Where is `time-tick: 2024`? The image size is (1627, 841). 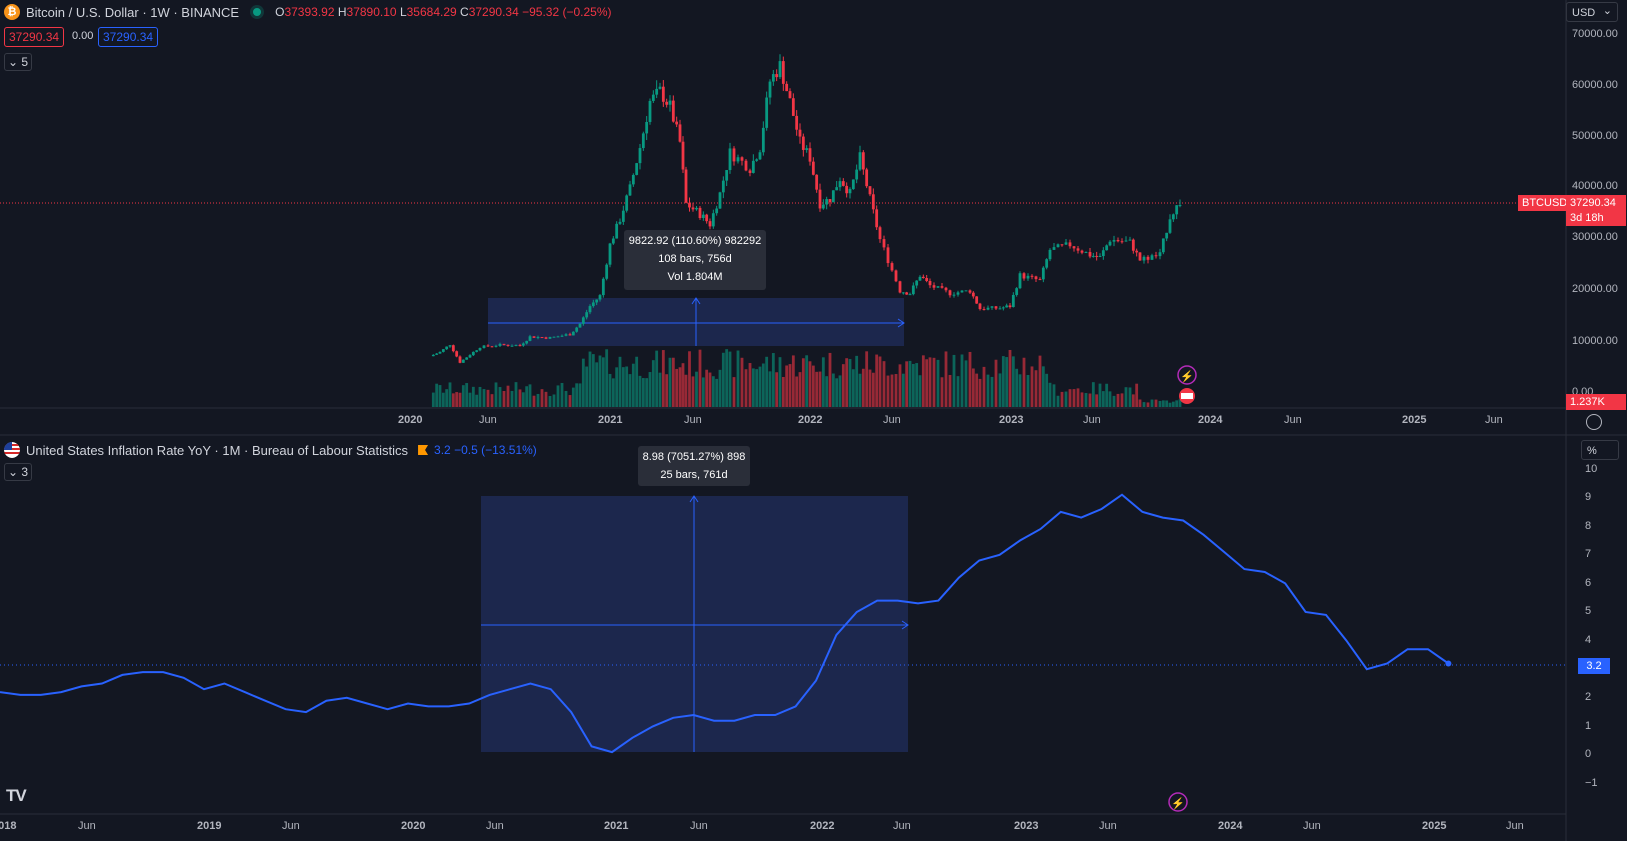 time-tick: 2024 is located at coordinates (1210, 420).